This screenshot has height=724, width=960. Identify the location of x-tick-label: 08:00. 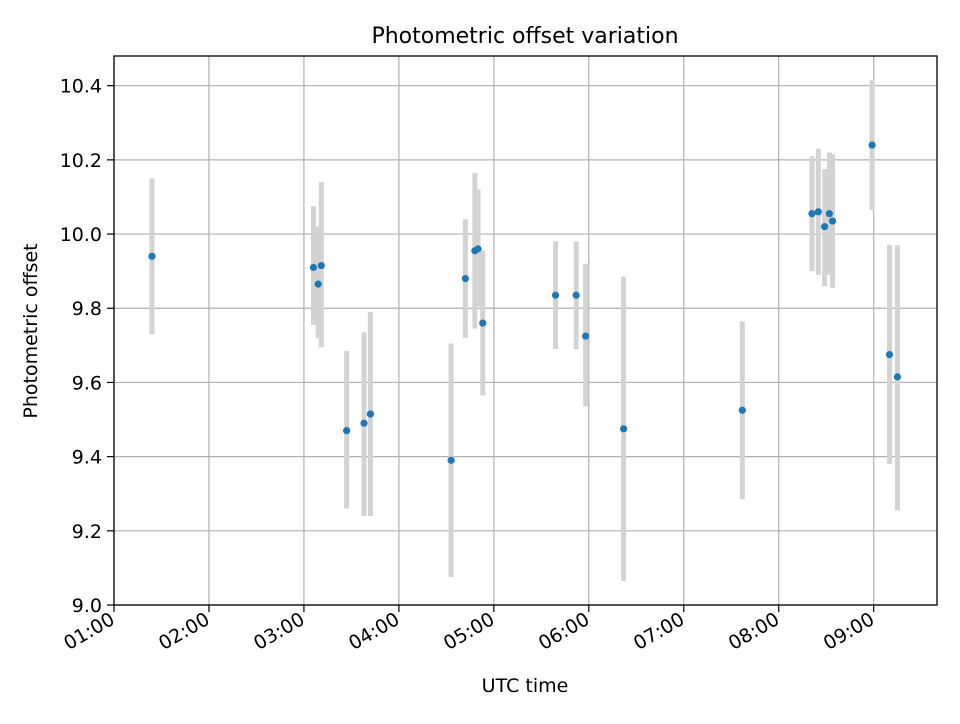
(754, 631).